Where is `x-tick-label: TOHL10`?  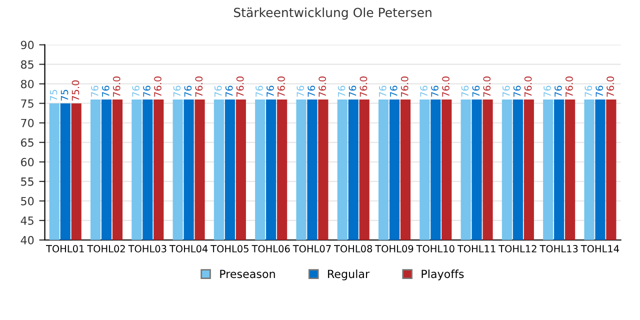 x-tick-label: TOHL10 is located at coordinates (435, 248).